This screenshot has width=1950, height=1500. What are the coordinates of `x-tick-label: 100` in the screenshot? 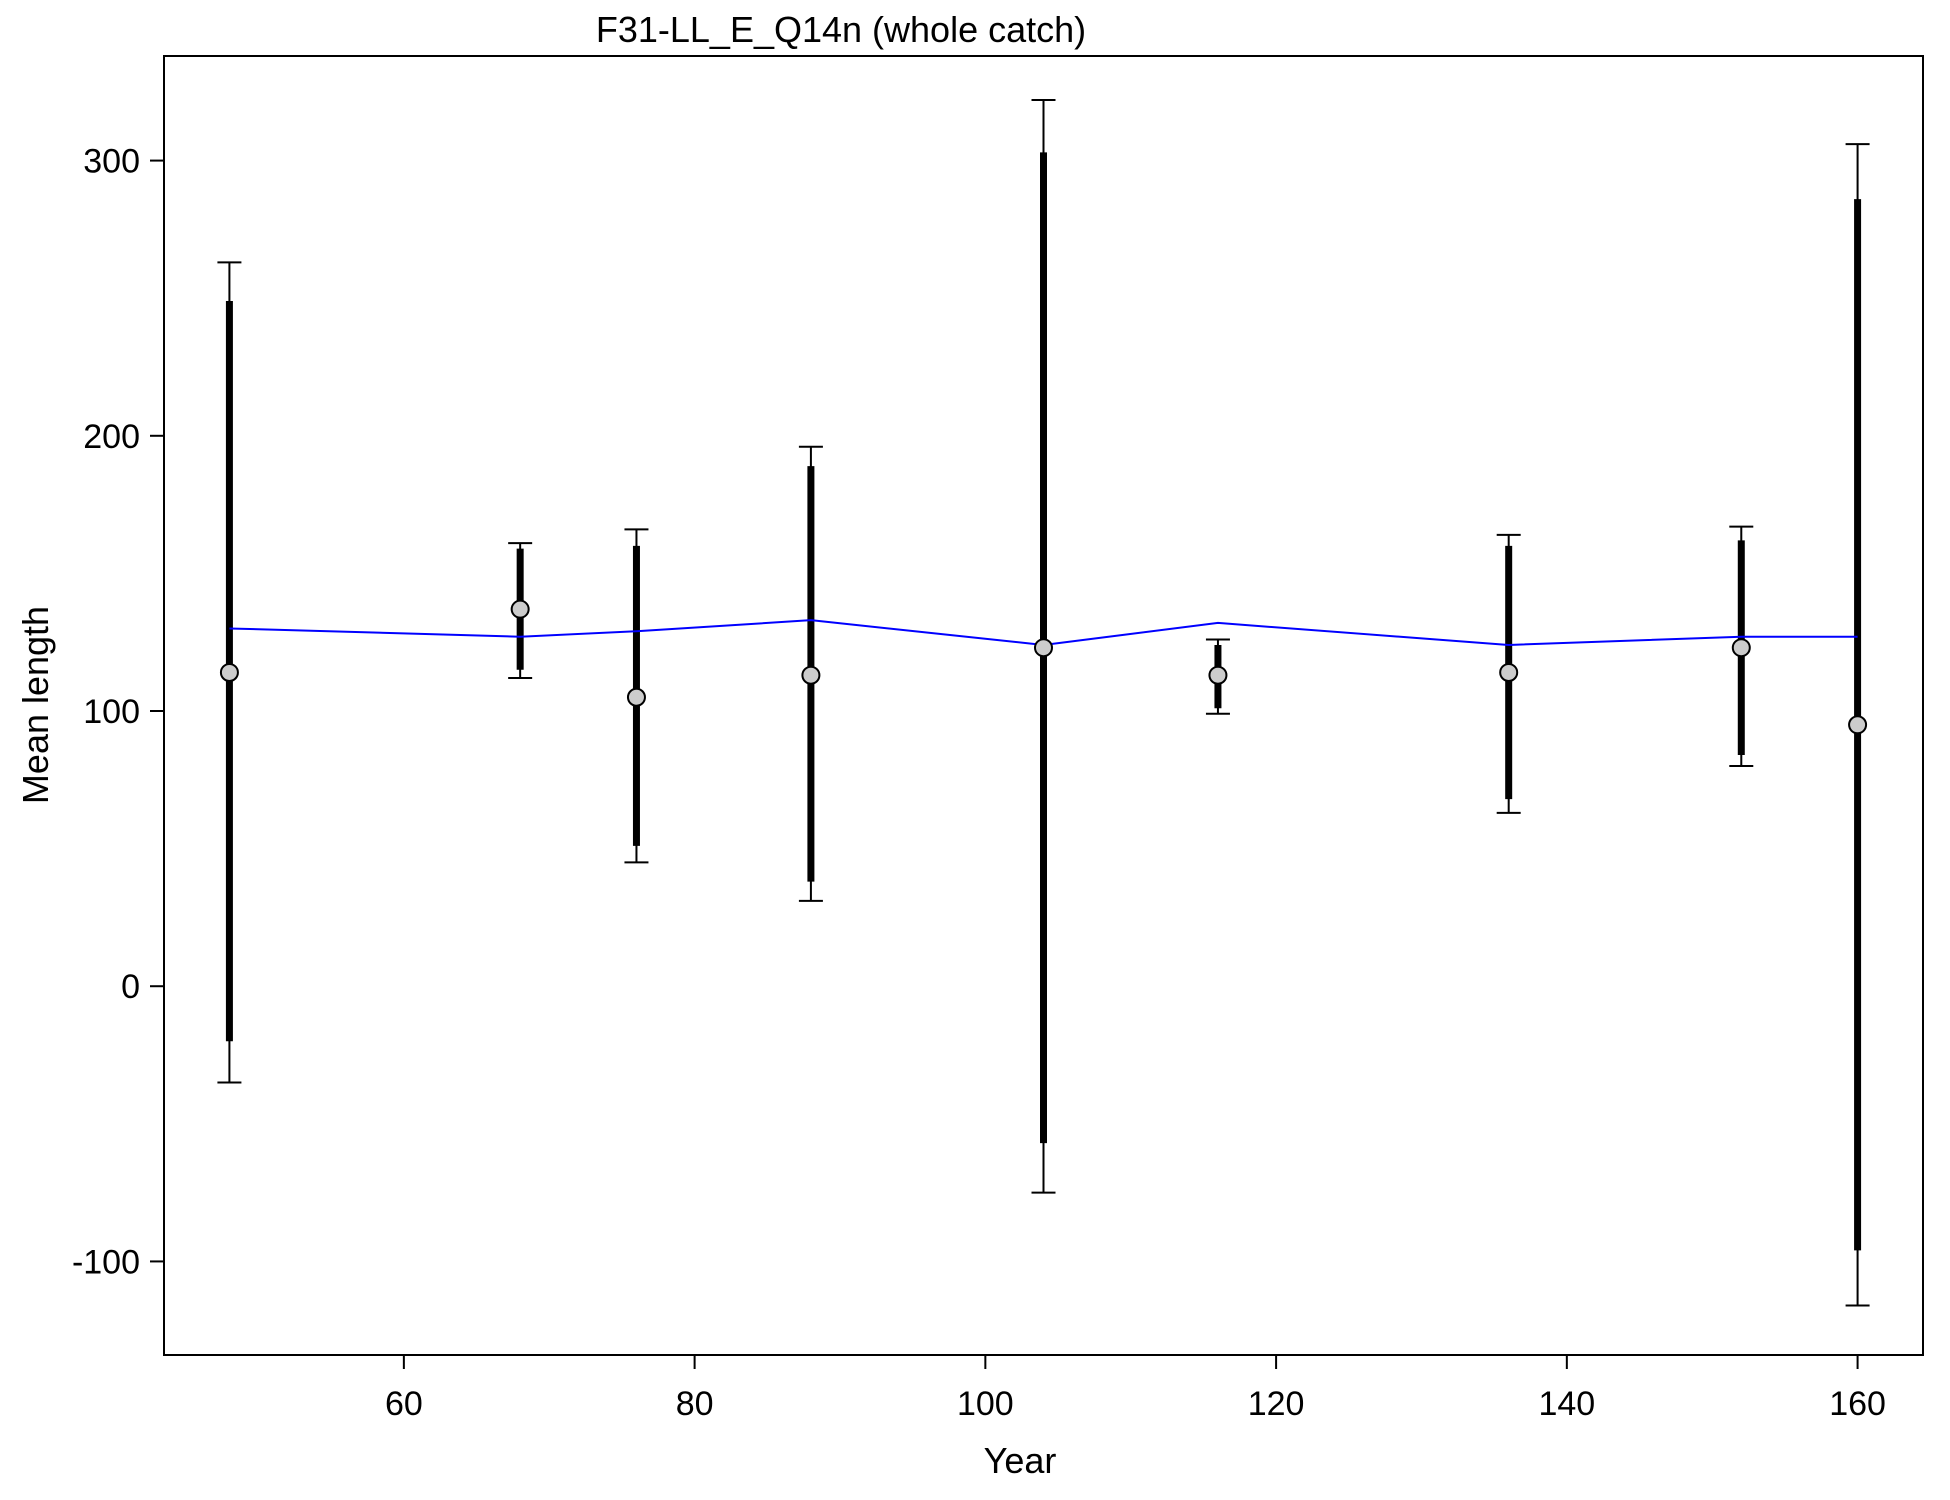 It's located at (985, 1404).